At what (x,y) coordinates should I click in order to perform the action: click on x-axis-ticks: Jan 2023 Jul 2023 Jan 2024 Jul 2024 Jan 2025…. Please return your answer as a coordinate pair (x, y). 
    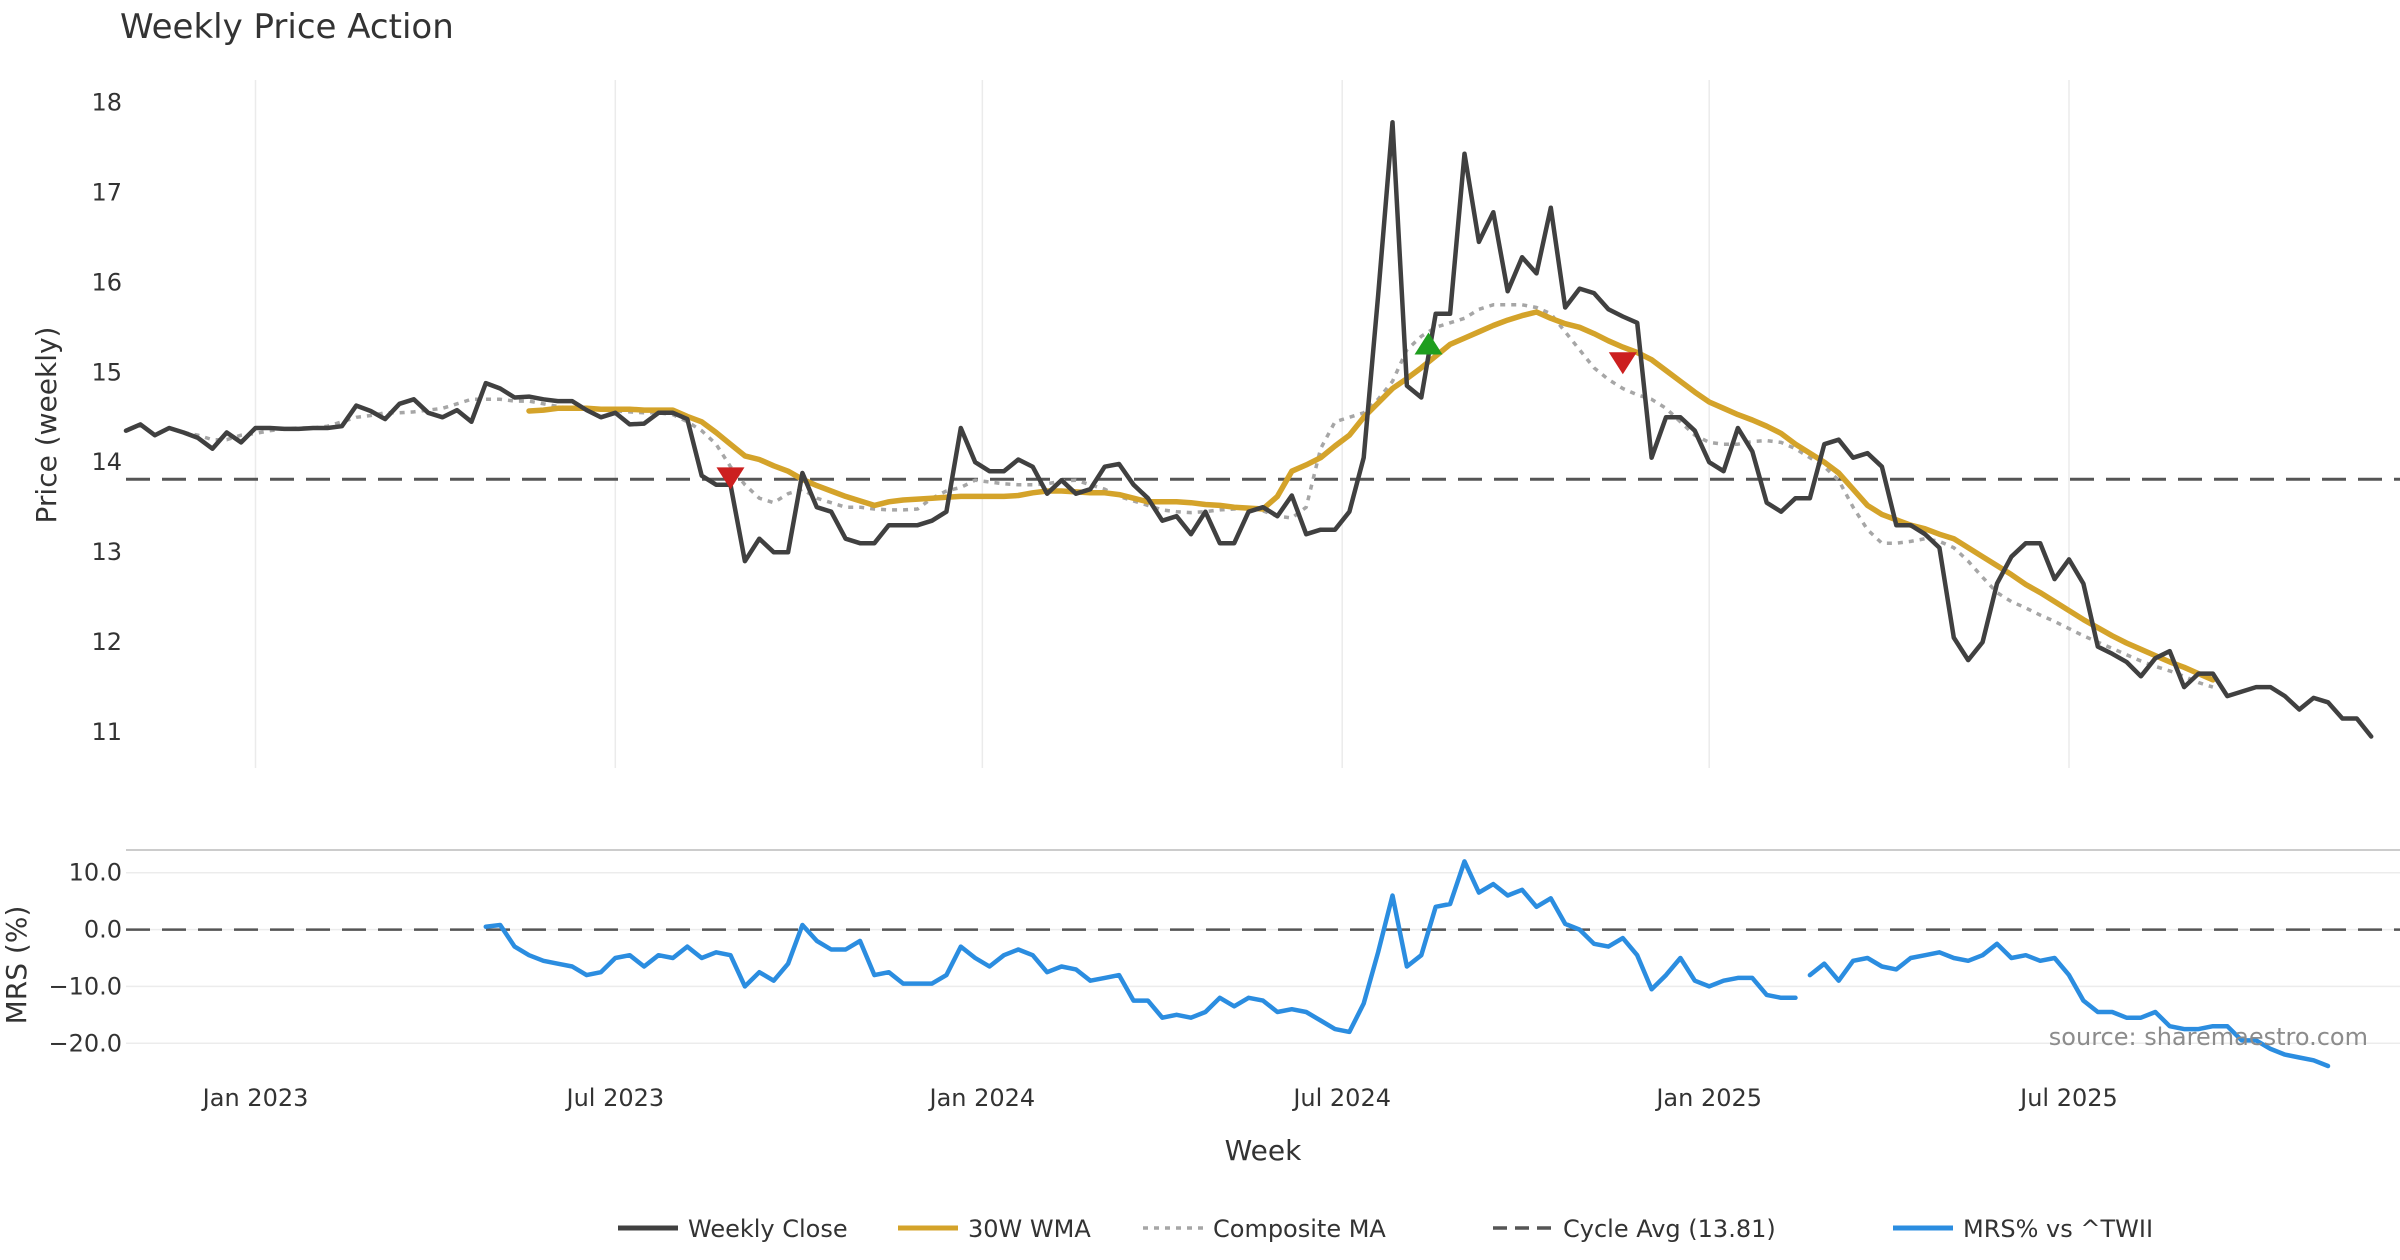
    Looking at the image, I should click on (1159, 1098).